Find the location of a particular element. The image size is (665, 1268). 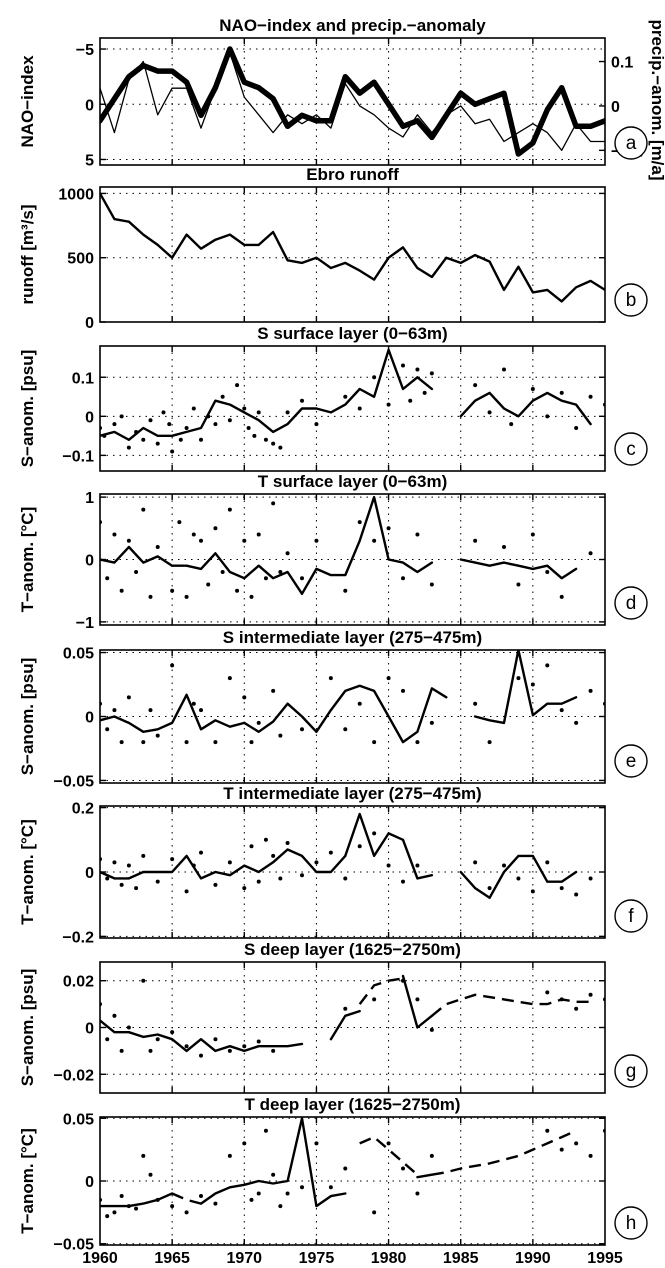

y-axis-label: T−anom. [°C] is located at coordinates (27, 872).